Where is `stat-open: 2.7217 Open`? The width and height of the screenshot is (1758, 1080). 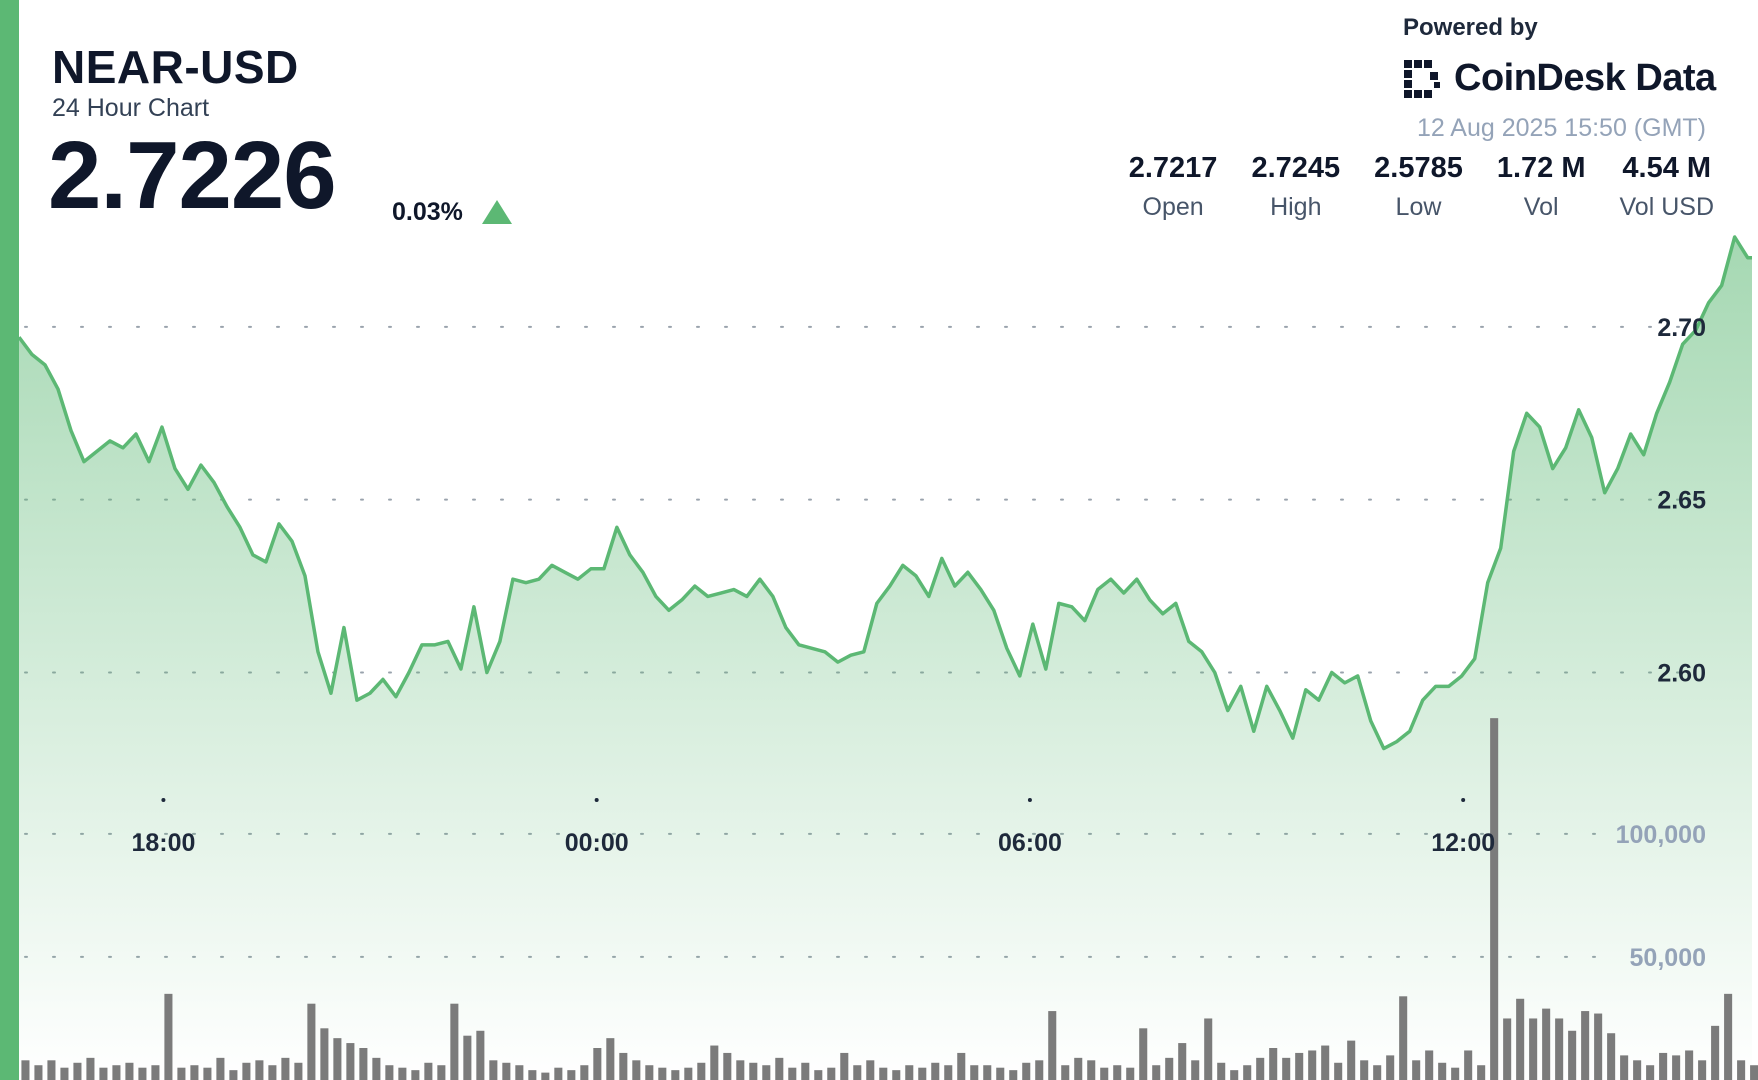 stat-open: 2.7217 Open is located at coordinates (1173, 187).